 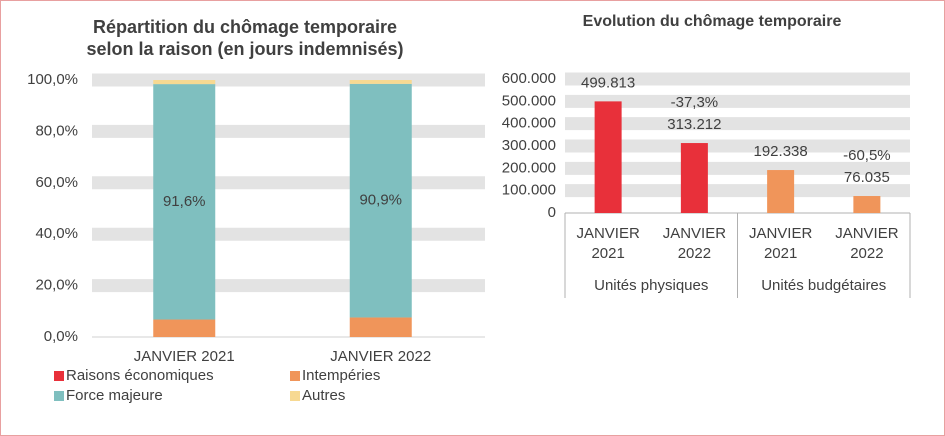 I want to click on legend-label: Autres, so click(x=323, y=395).